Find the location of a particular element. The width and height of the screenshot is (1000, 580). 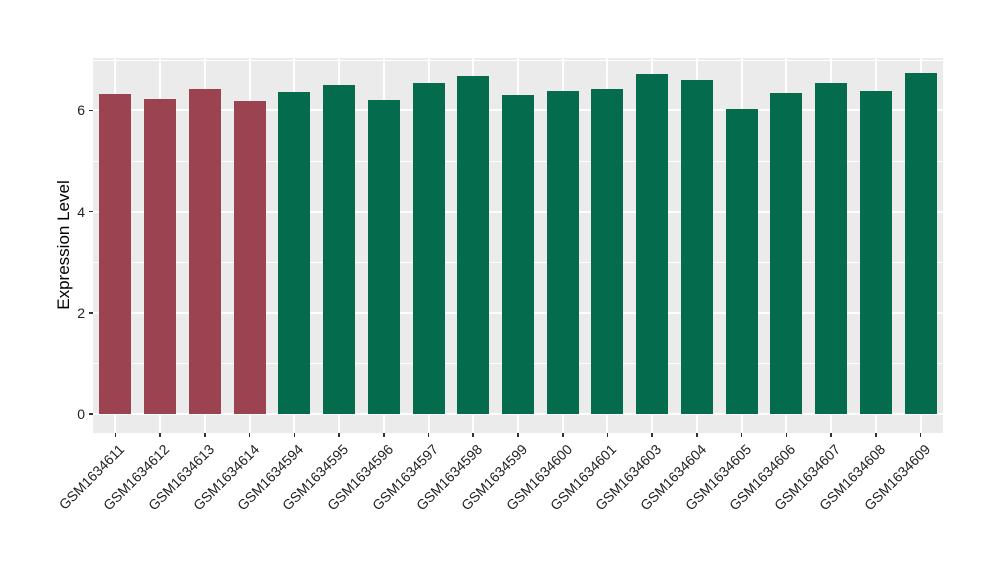

y-tick-label: 4 is located at coordinates (81, 211).